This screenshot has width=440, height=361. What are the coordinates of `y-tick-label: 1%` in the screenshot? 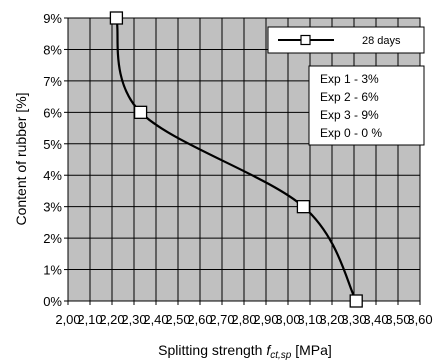 It's located at (52, 270).